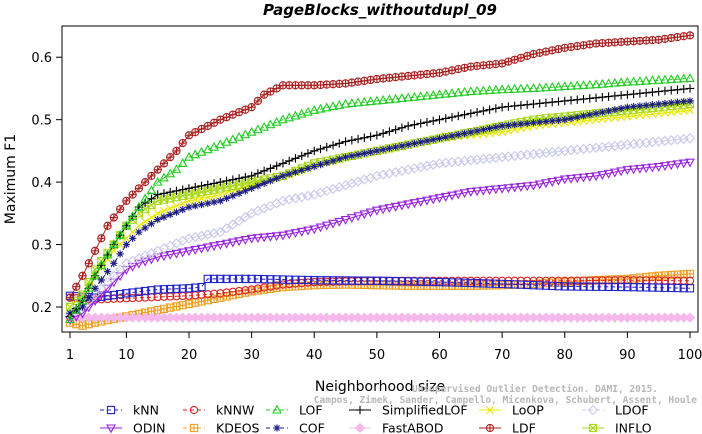  What do you see at coordinates (377, 355) in the screenshot?
I see `x-tick-label: 50` at bounding box center [377, 355].